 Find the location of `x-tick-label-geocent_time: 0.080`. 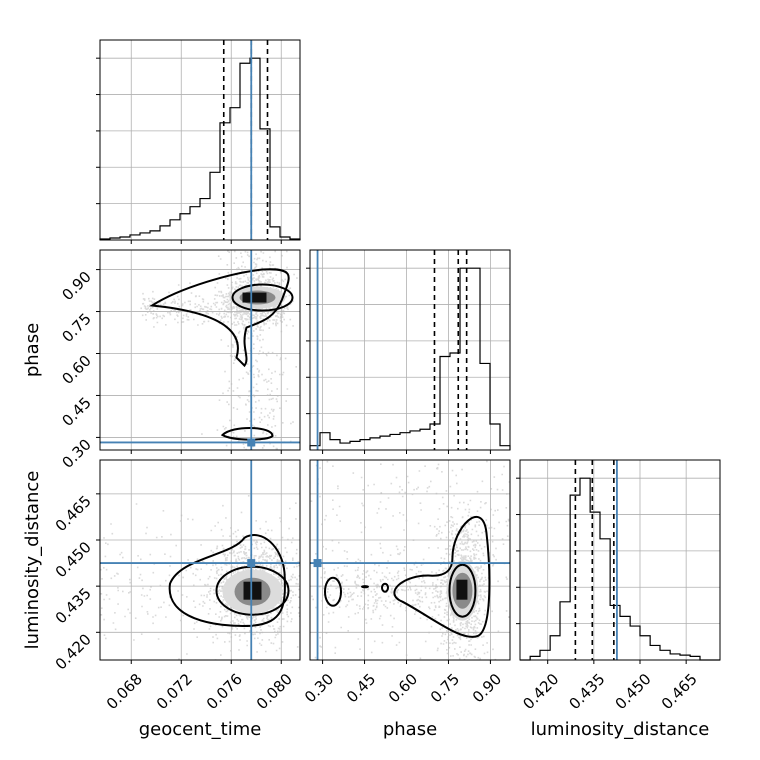

x-tick-label-geocent_time: 0.080 is located at coordinates (274, 691).